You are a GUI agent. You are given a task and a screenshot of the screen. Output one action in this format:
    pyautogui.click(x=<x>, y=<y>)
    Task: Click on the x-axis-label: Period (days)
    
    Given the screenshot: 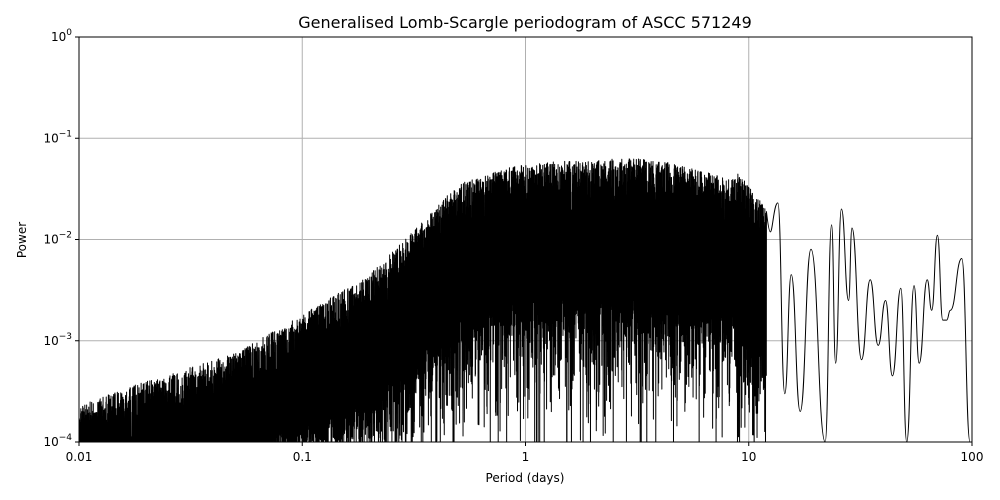 What is the action you would take?
    pyautogui.click(x=525, y=478)
    